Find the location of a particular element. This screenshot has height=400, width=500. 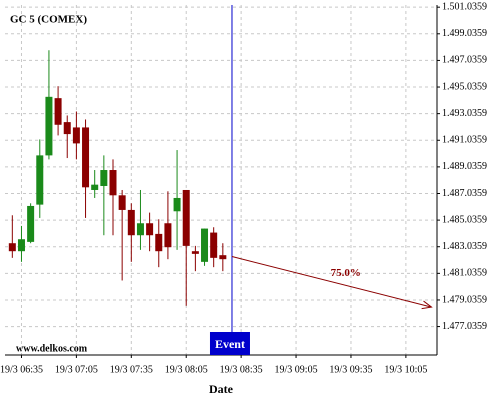

x-axis-label: Date is located at coordinates (221, 389).